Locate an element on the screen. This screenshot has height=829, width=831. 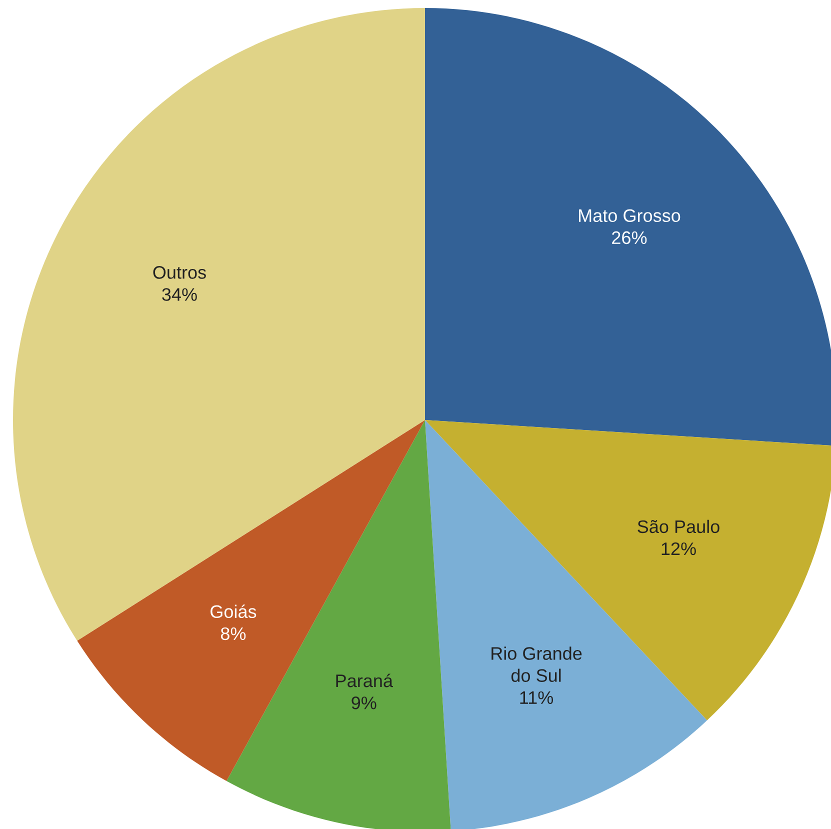
slice-label: Goiás is located at coordinates (233, 611).